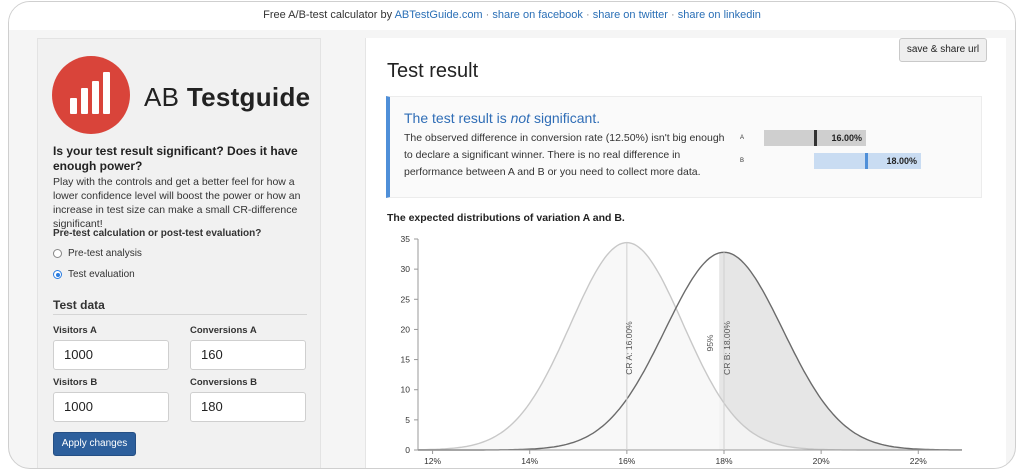  I want to click on share-facebook-link: share on facebook, so click(537, 15).